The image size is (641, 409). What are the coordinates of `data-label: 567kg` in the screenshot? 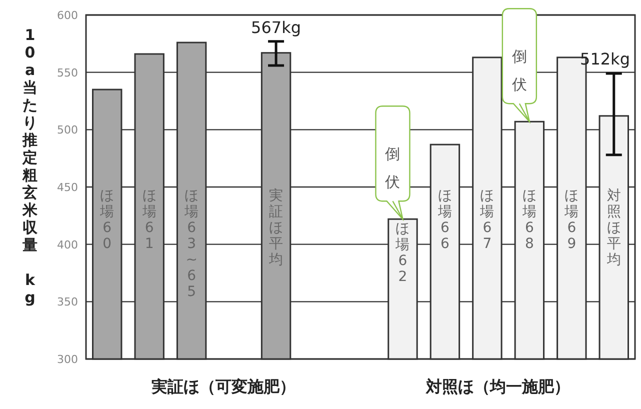 It's located at (276, 27).